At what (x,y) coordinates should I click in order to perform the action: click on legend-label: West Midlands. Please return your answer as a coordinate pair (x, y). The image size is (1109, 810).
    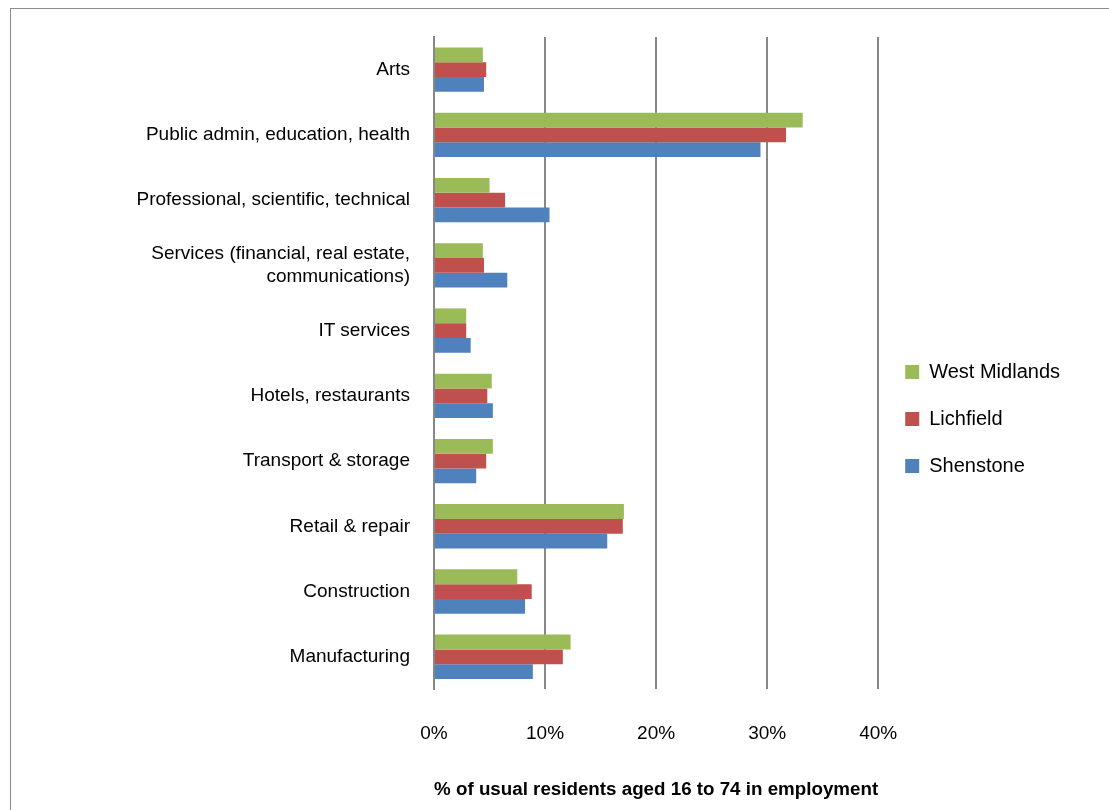
    Looking at the image, I should click on (995, 370).